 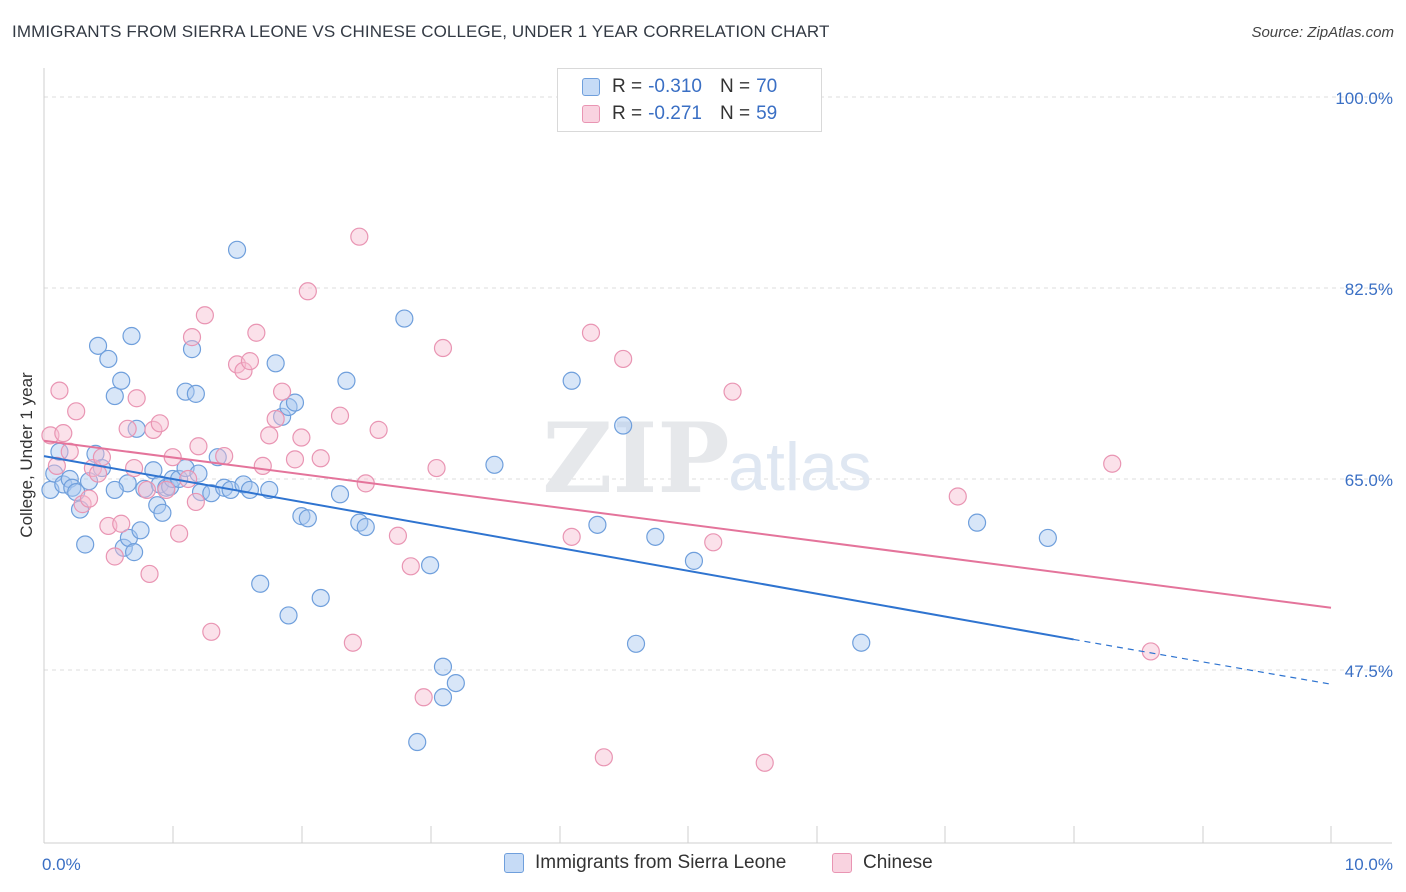 What do you see at coordinates (735, 86) in the screenshot?
I see `legend-n-label: N =` at bounding box center [735, 86].